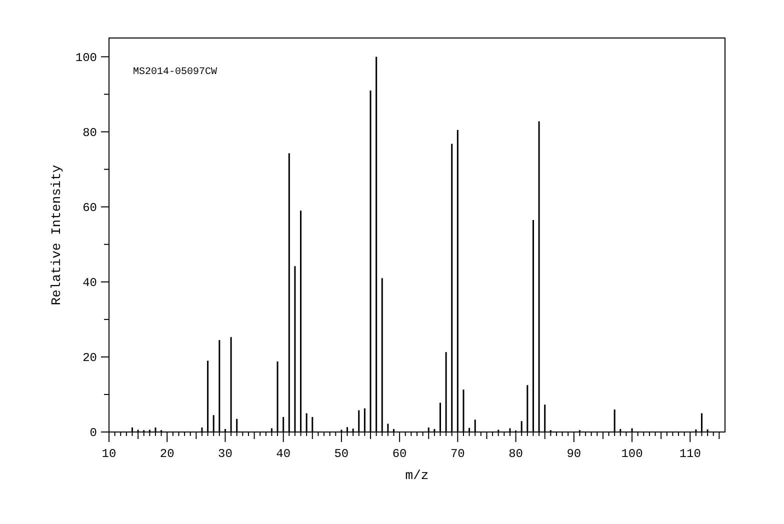  Describe the element at coordinates (283, 454) in the screenshot. I see `x-tick-label: 40` at that location.